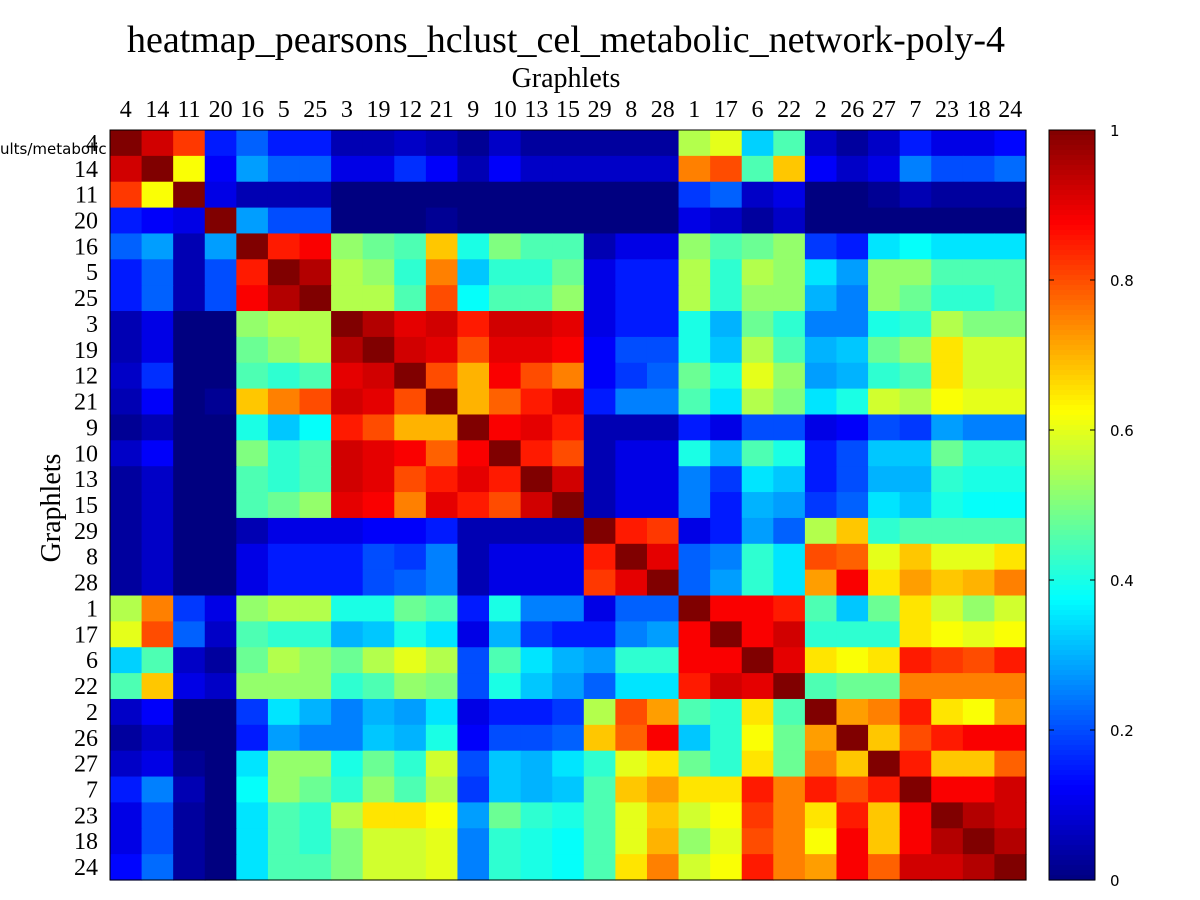 This screenshot has width=1200, height=900. Describe the element at coordinates (92, 144) in the screenshot. I see `y-tick-label: 4` at that location.